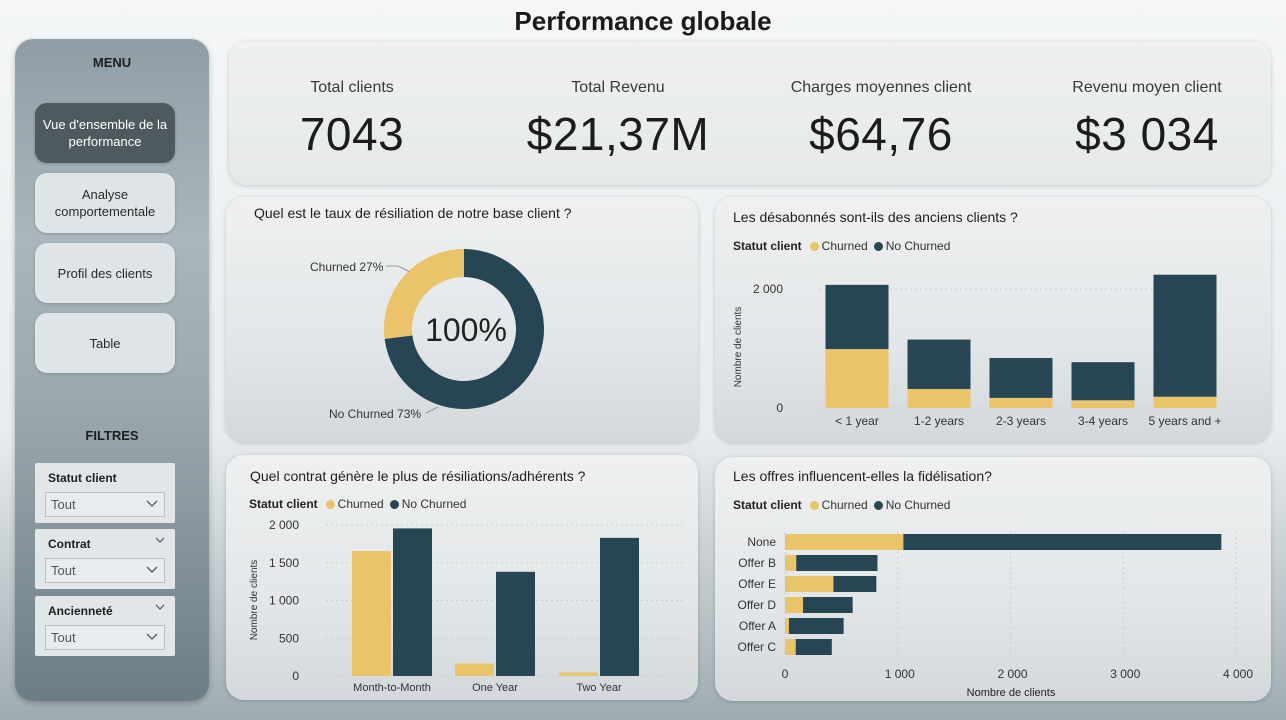 Image resolution: width=1286 pixels, height=720 pixels. Describe the element at coordinates (105, 570) in the screenshot. I see `contrat-select: Tout` at that location.